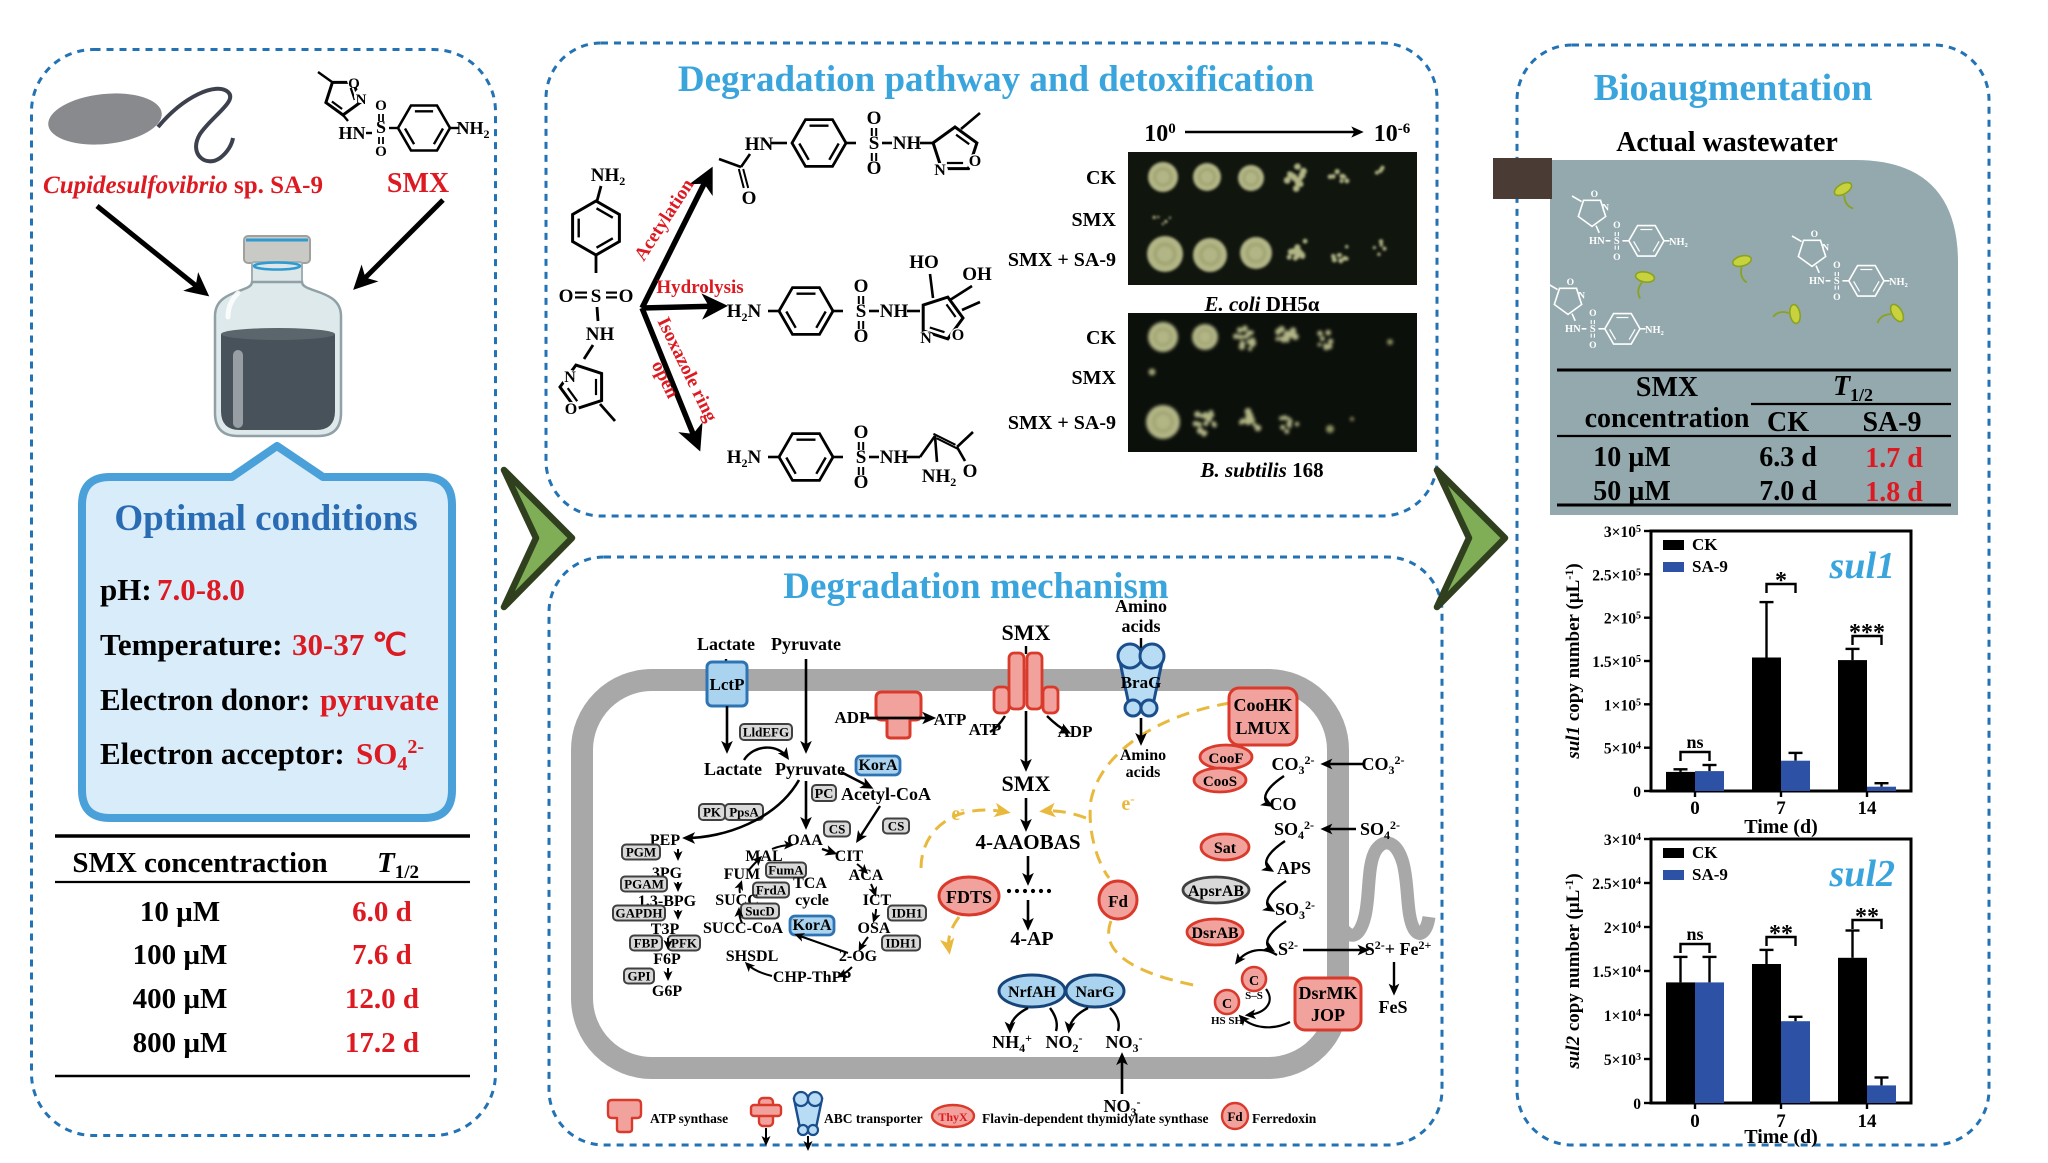 This screenshot has height=1163, width=2048. Describe the element at coordinates (1254, 996) in the screenshot. I see `svg-text: S–S` at that location.